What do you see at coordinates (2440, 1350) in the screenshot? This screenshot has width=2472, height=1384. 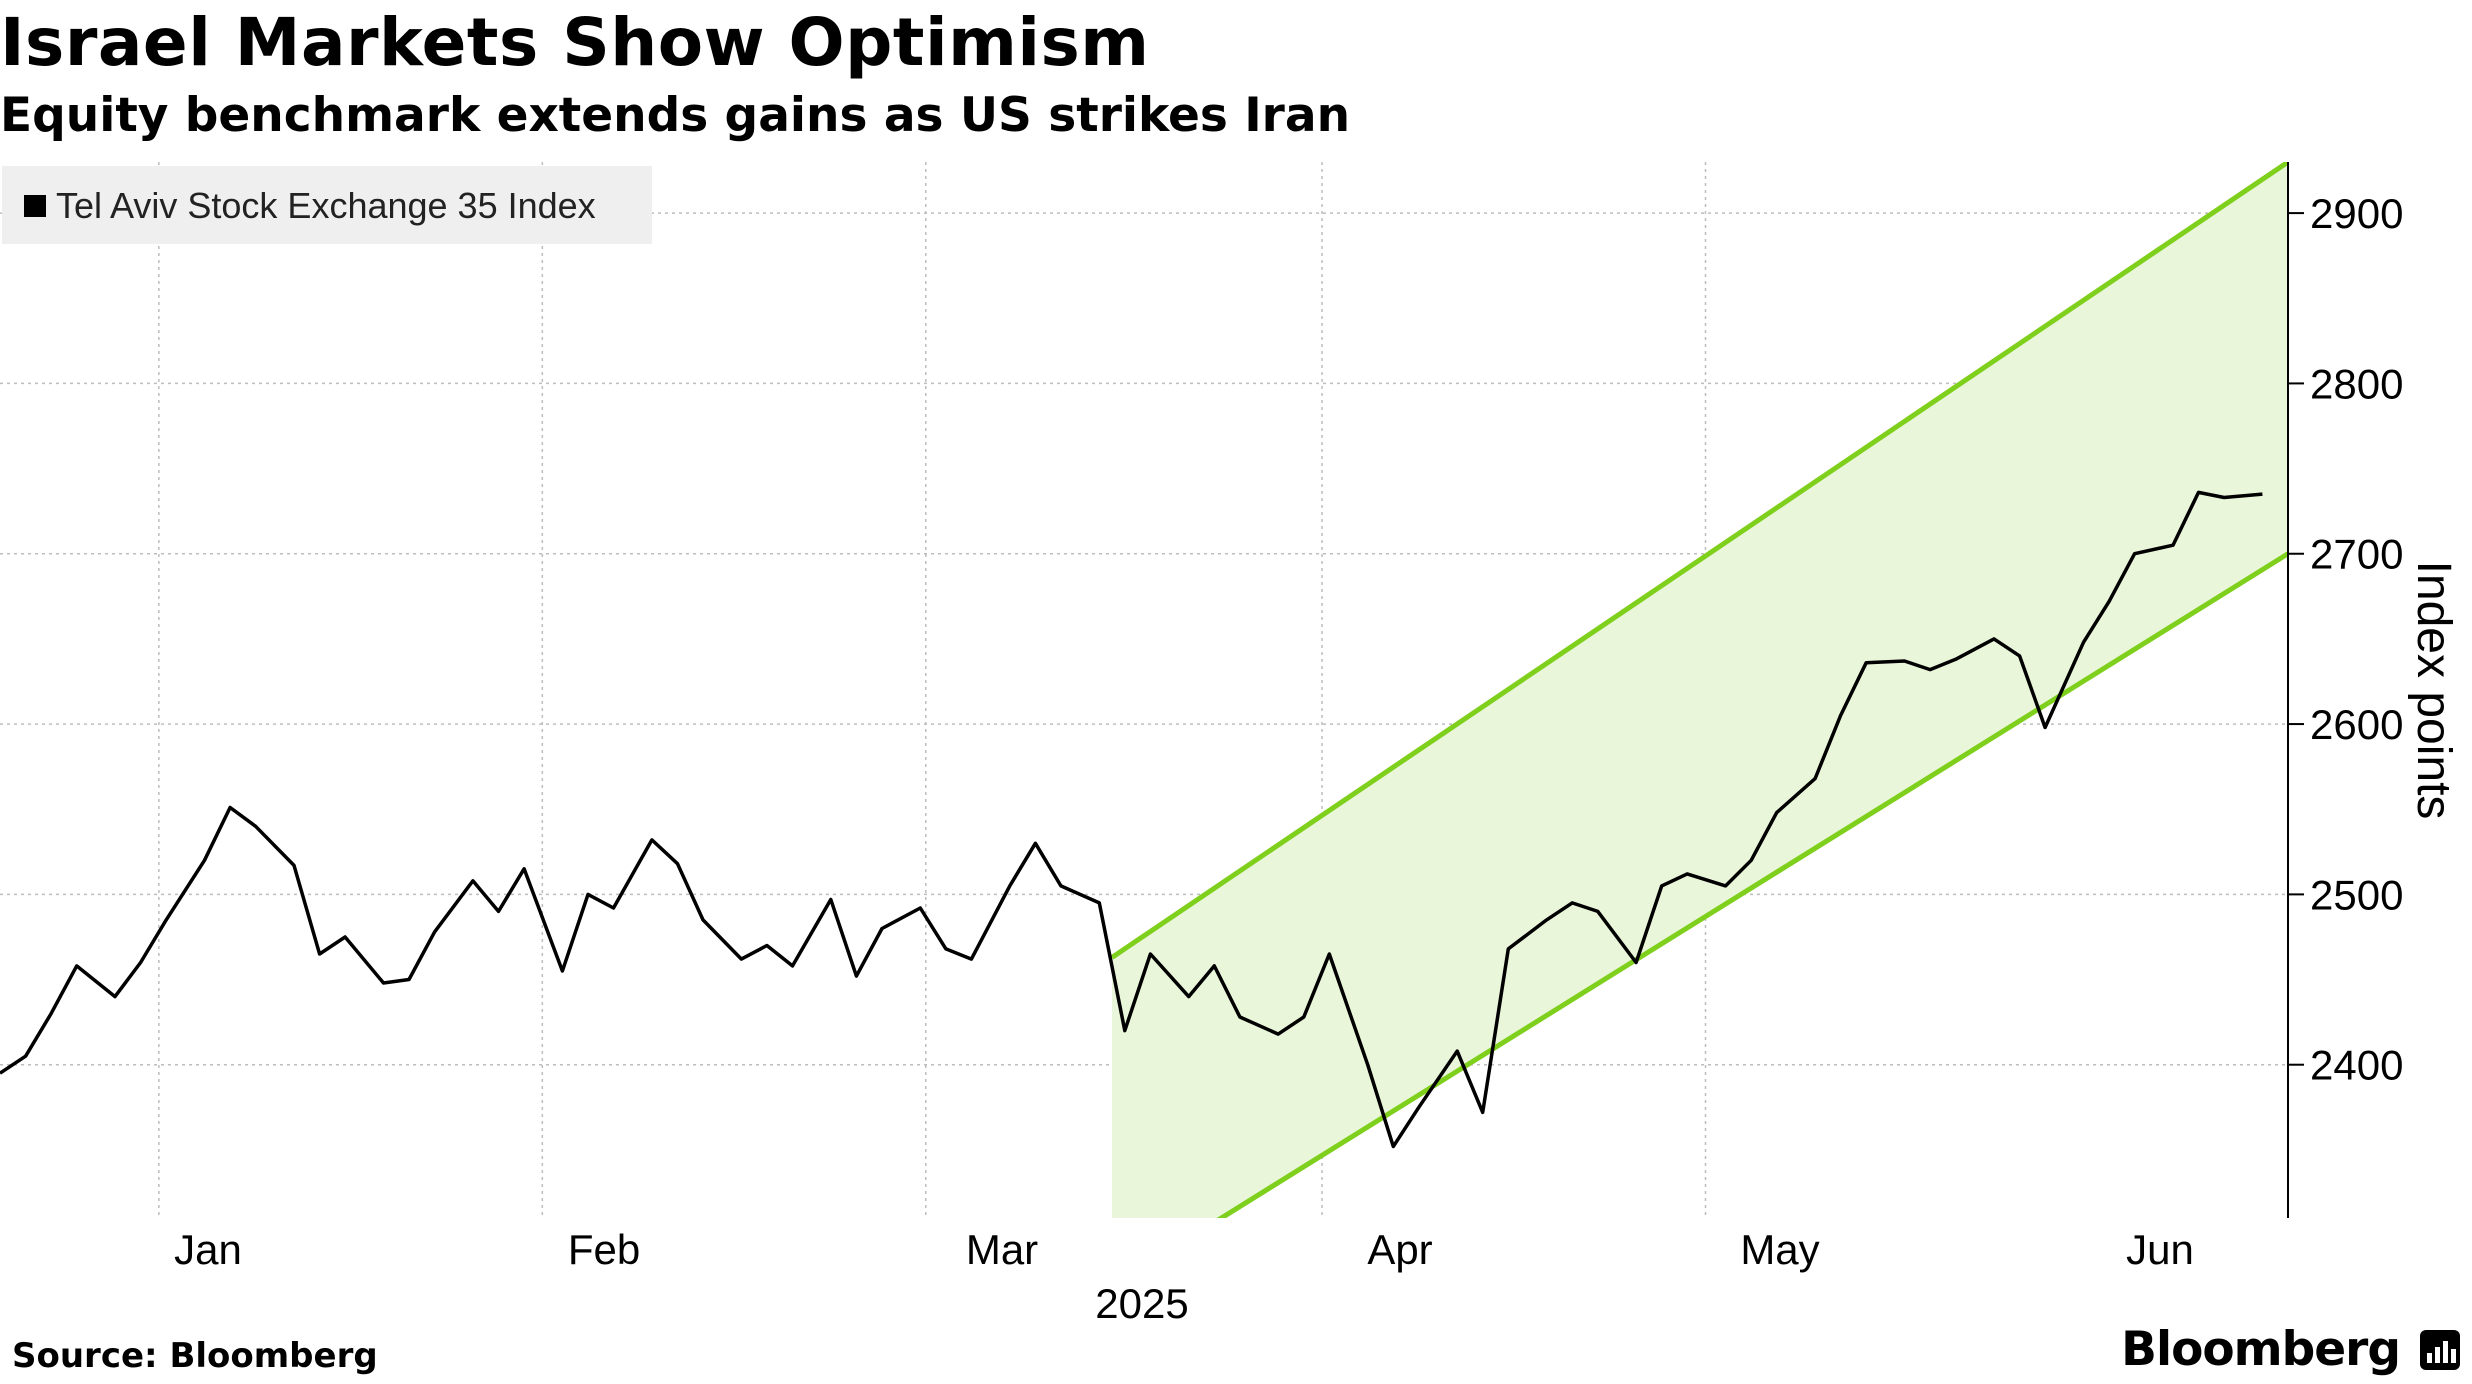 I see `bloomberg-terminal-icon` at bounding box center [2440, 1350].